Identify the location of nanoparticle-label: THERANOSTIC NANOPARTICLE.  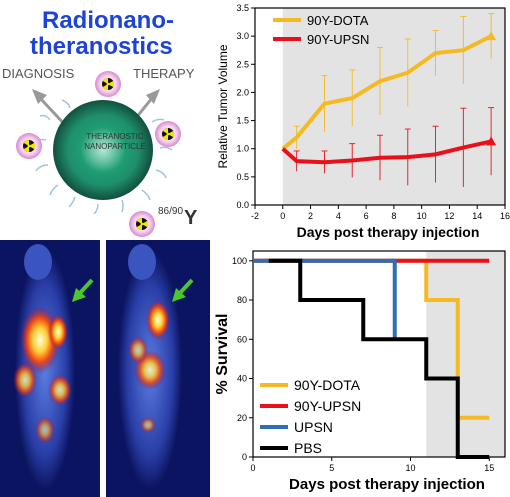
(115, 141).